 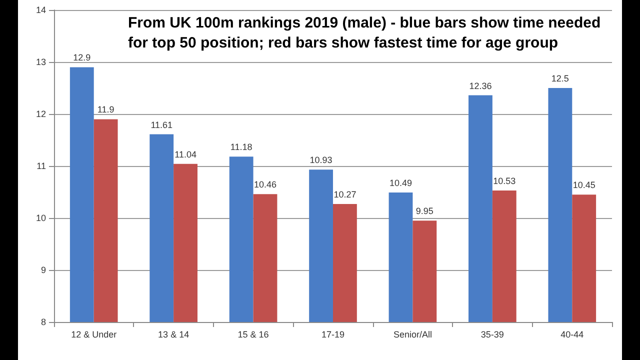 What do you see at coordinates (43, 322) in the screenshot?
I see `y-tick-label: 8` at bounding box center [43, 322].